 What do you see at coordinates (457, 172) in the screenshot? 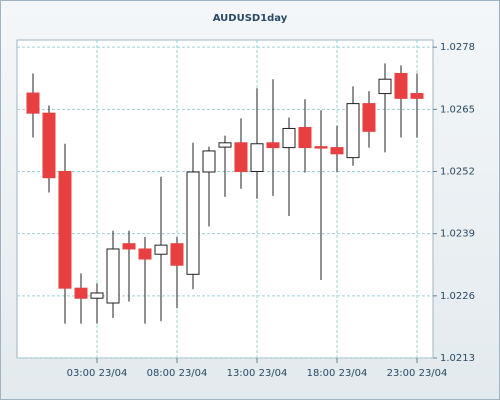
I see `y-tick-label: 1.0252` at bounding box center [457, 172].